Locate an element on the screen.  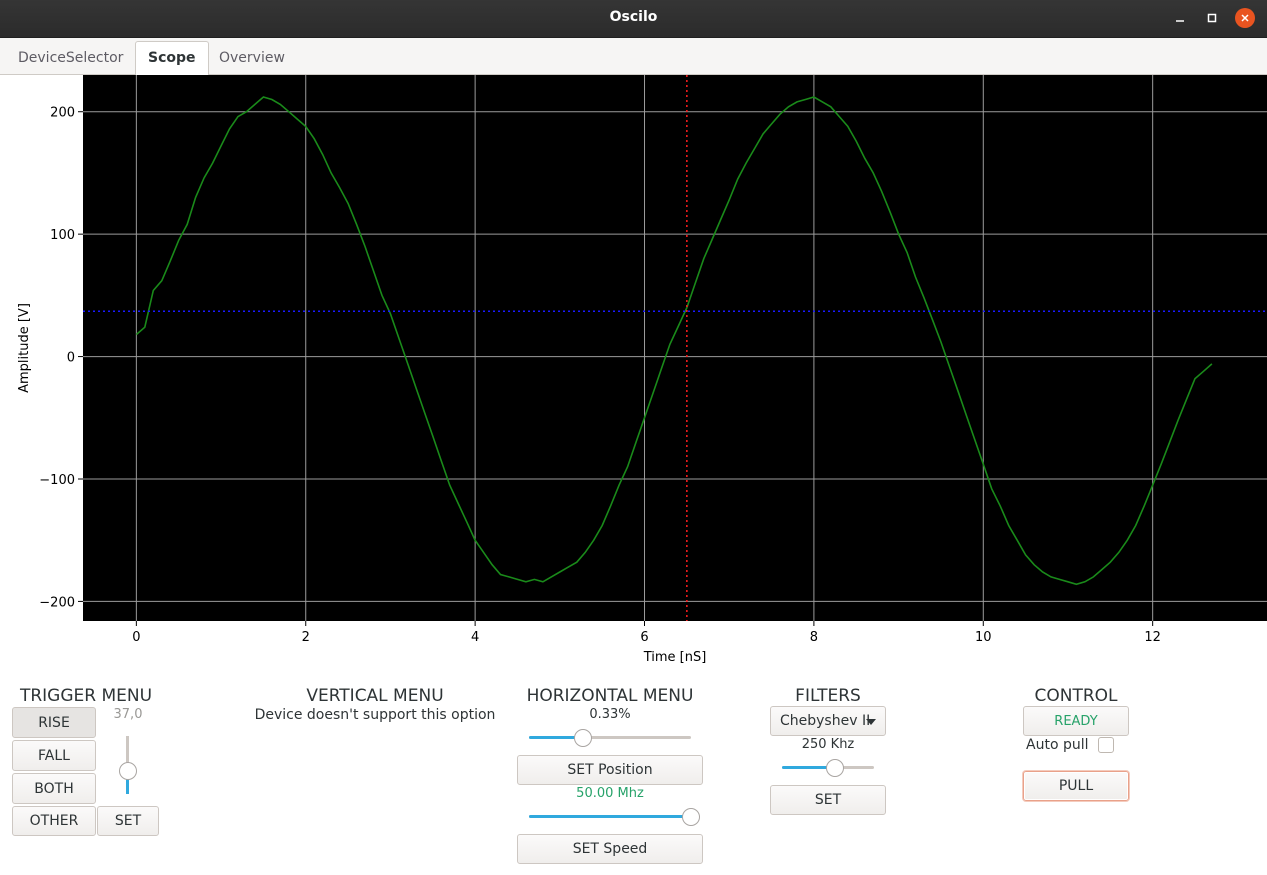
filters-title: FILTERS is located at coordinates (828, 696).